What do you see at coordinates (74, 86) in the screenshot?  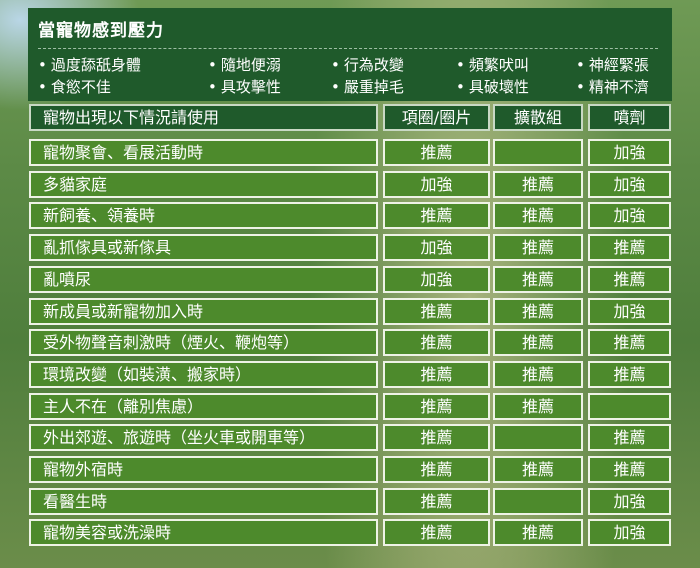 I see `symptom-item: 食慾不佳` at bounding box center [74, 86].